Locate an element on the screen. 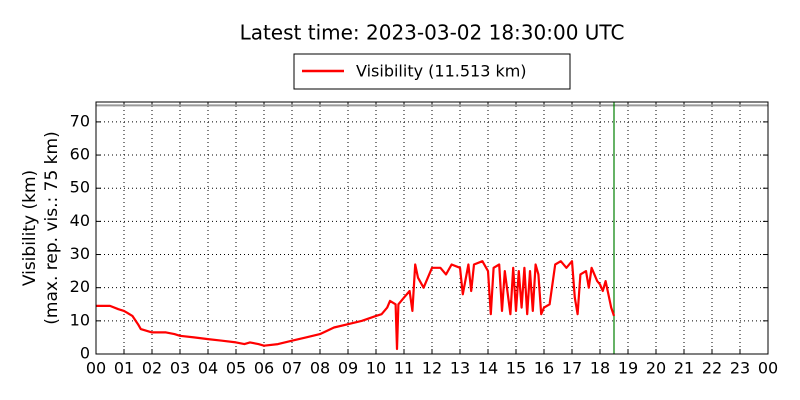 Image resolution: width=800 pixels, height=400 pixels. x-tick-label: 20 is located at coordinates (656, 368).